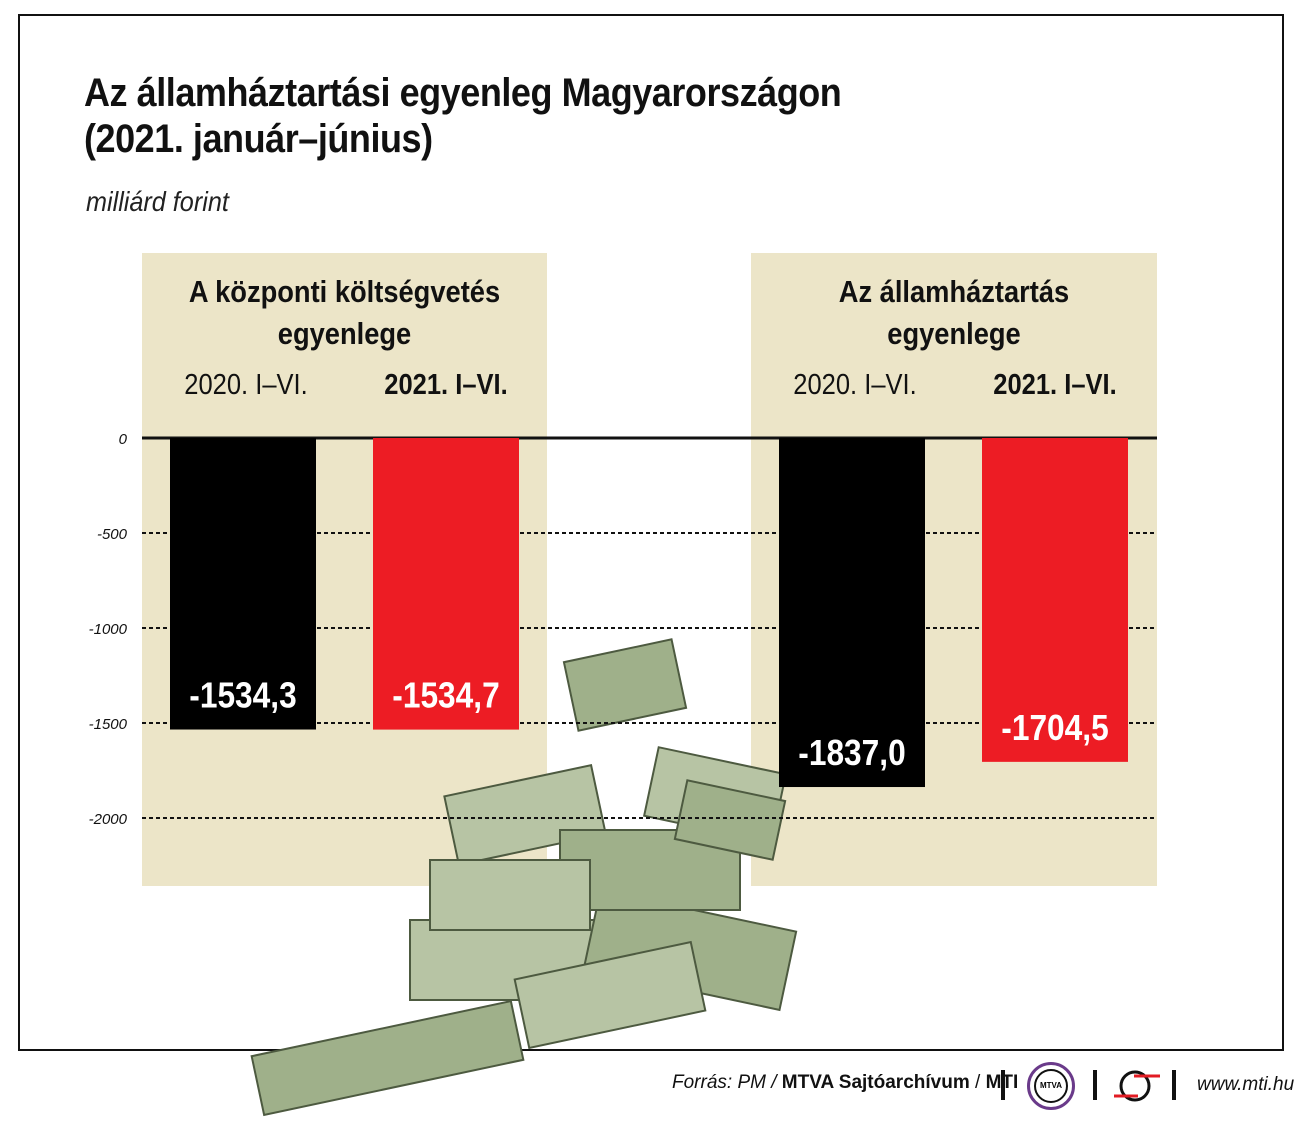  Describe the element at coordinates (108, 819) in the screenshot. I see `y-tick-label: -2000` at that location.